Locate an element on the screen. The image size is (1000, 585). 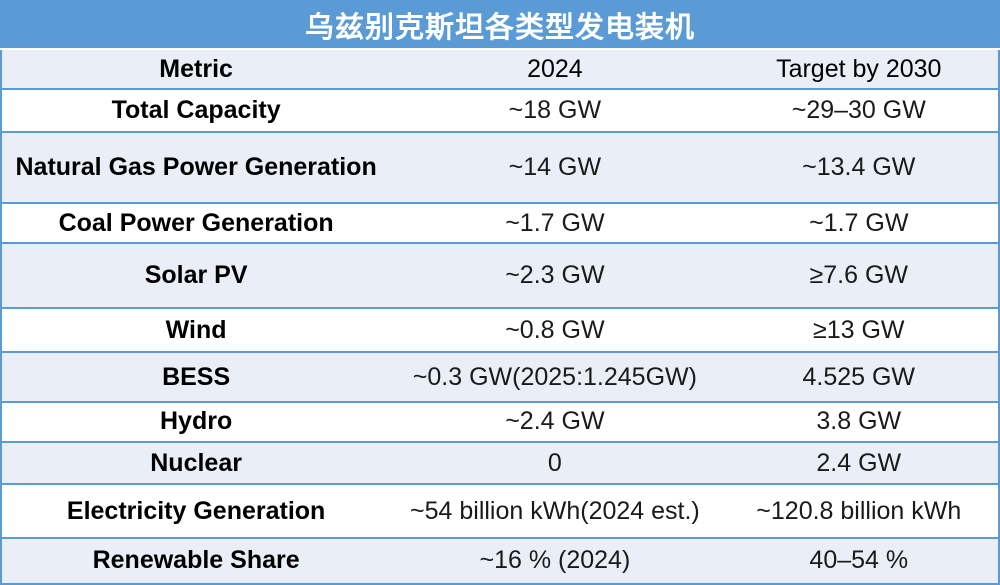
column-header-metric: Metric is located at coordinates (196, 69).